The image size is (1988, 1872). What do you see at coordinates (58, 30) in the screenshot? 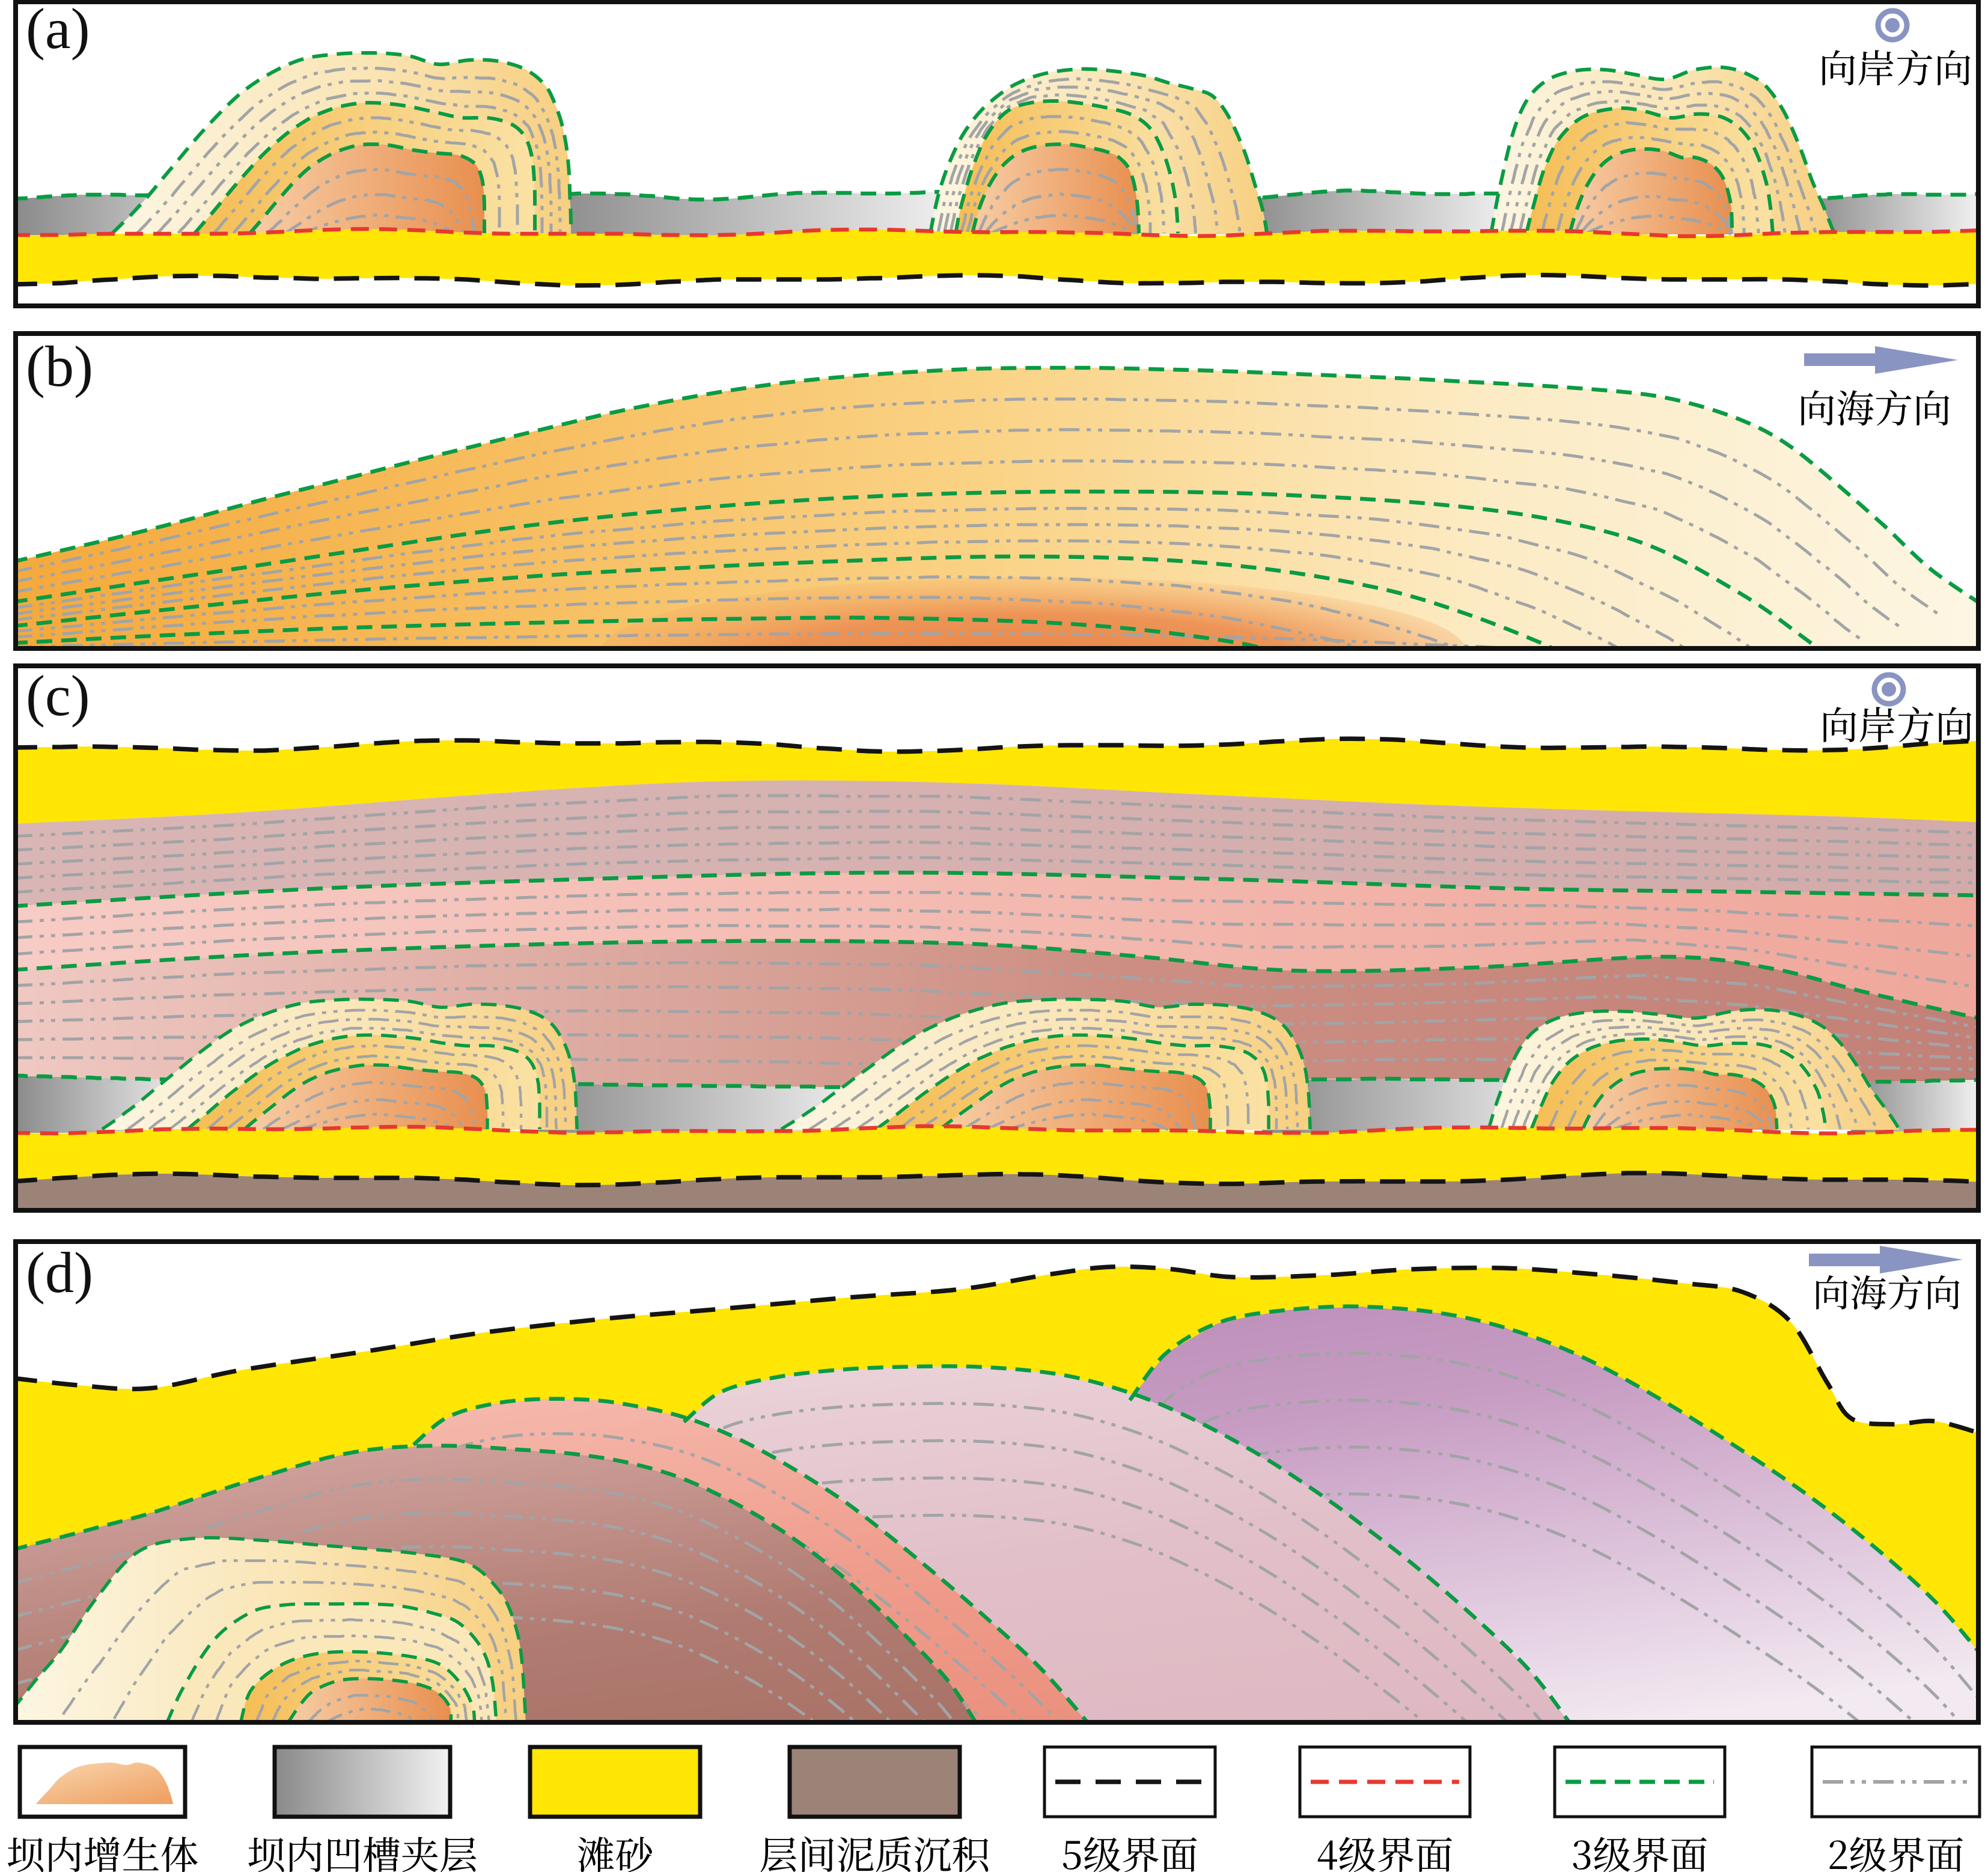
I see `svg-text: (a)` at bounding box center [58, 30].